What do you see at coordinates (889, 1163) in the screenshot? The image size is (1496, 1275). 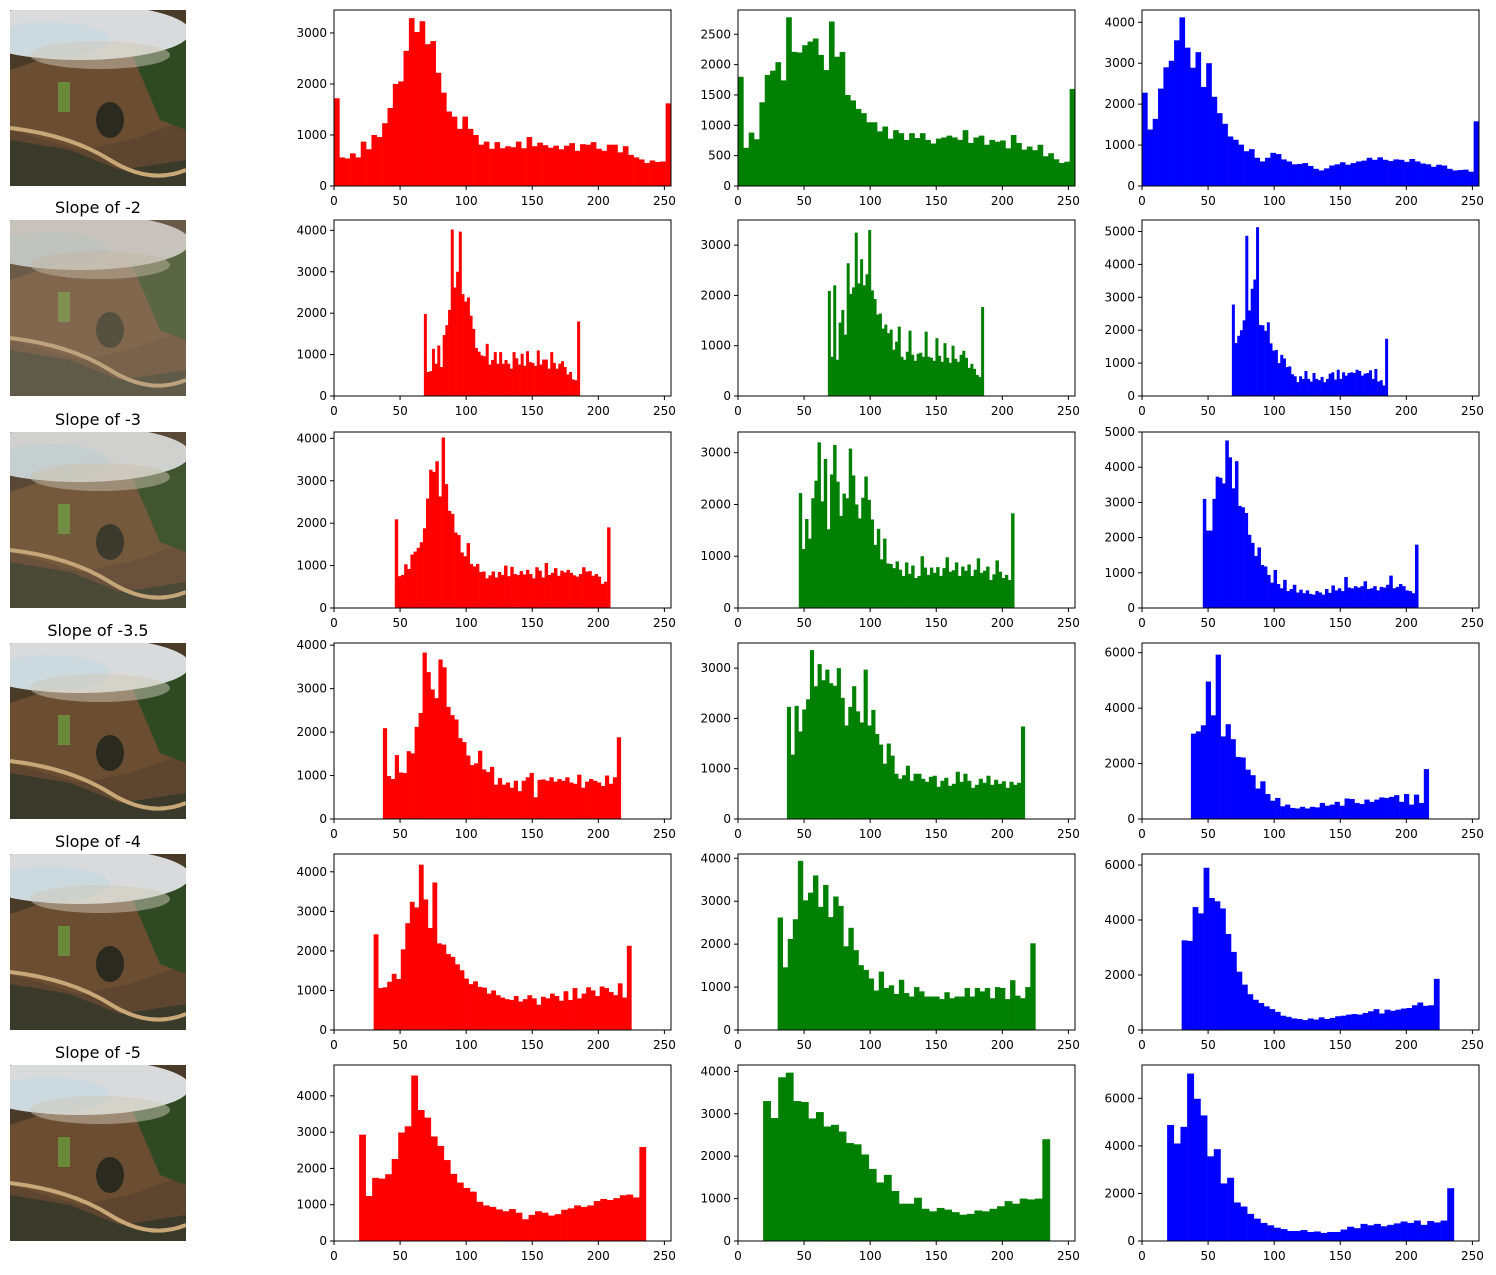 I see `histogram-green-row-5: 0 50 100 150 200 250 0 1000 2000 3000 4000` at bounding box center [889, 1163].